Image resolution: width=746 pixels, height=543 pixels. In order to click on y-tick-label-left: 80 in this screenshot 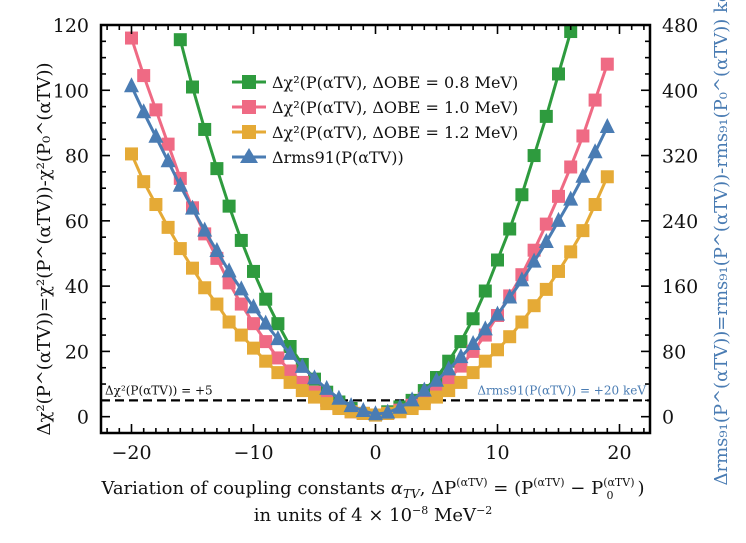, I will do `click(77, 157)`.